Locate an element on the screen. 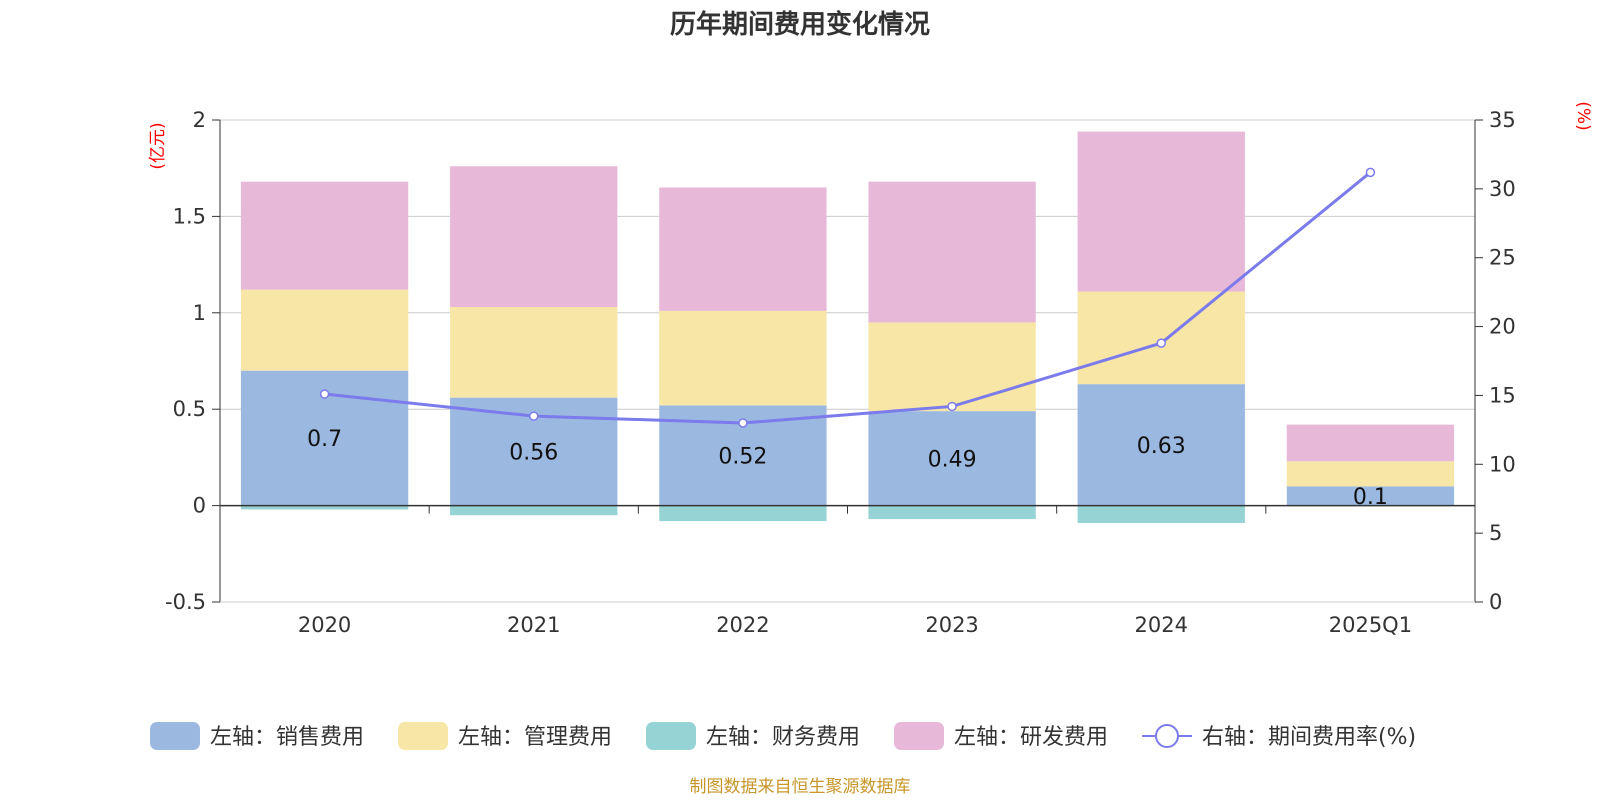 This screenshot has height=800, width=1600. bar-2023-s1 is located at coordinates (952, 367).